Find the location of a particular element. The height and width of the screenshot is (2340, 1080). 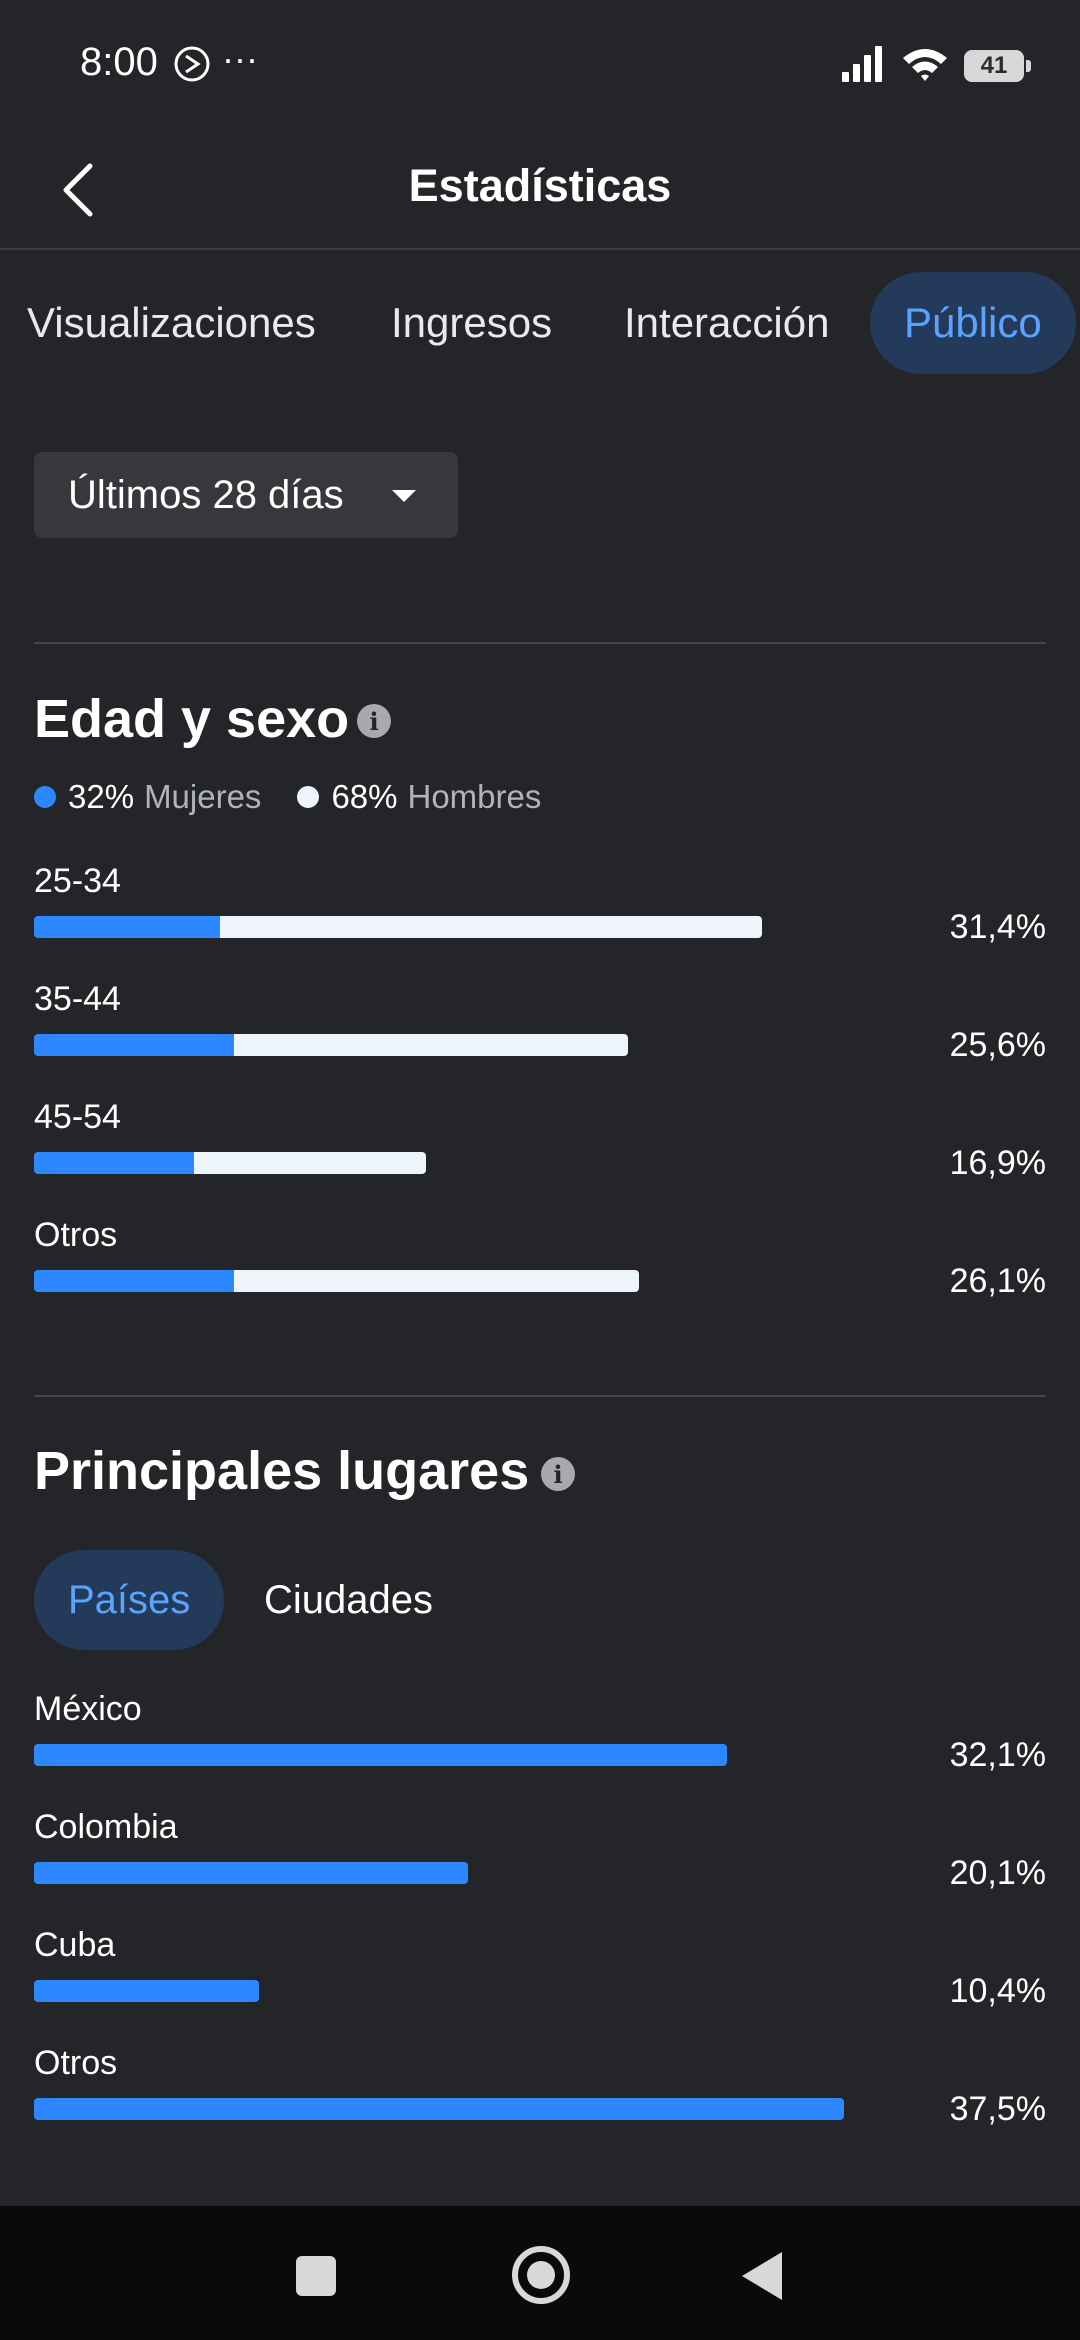

status-time: 8:00 is located at coordinates (119, 62).